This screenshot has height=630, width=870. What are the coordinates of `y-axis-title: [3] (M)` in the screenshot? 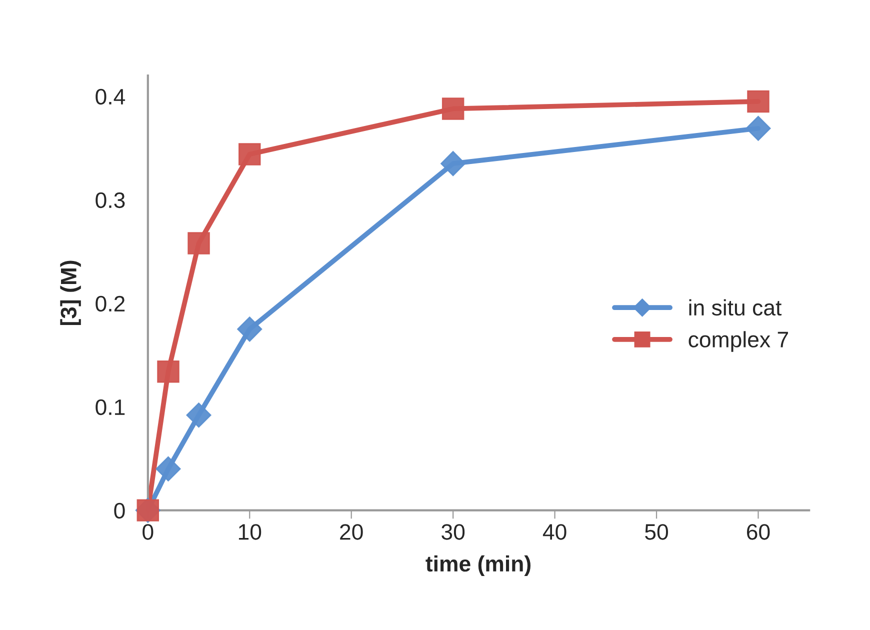 It's located at (70, 293).